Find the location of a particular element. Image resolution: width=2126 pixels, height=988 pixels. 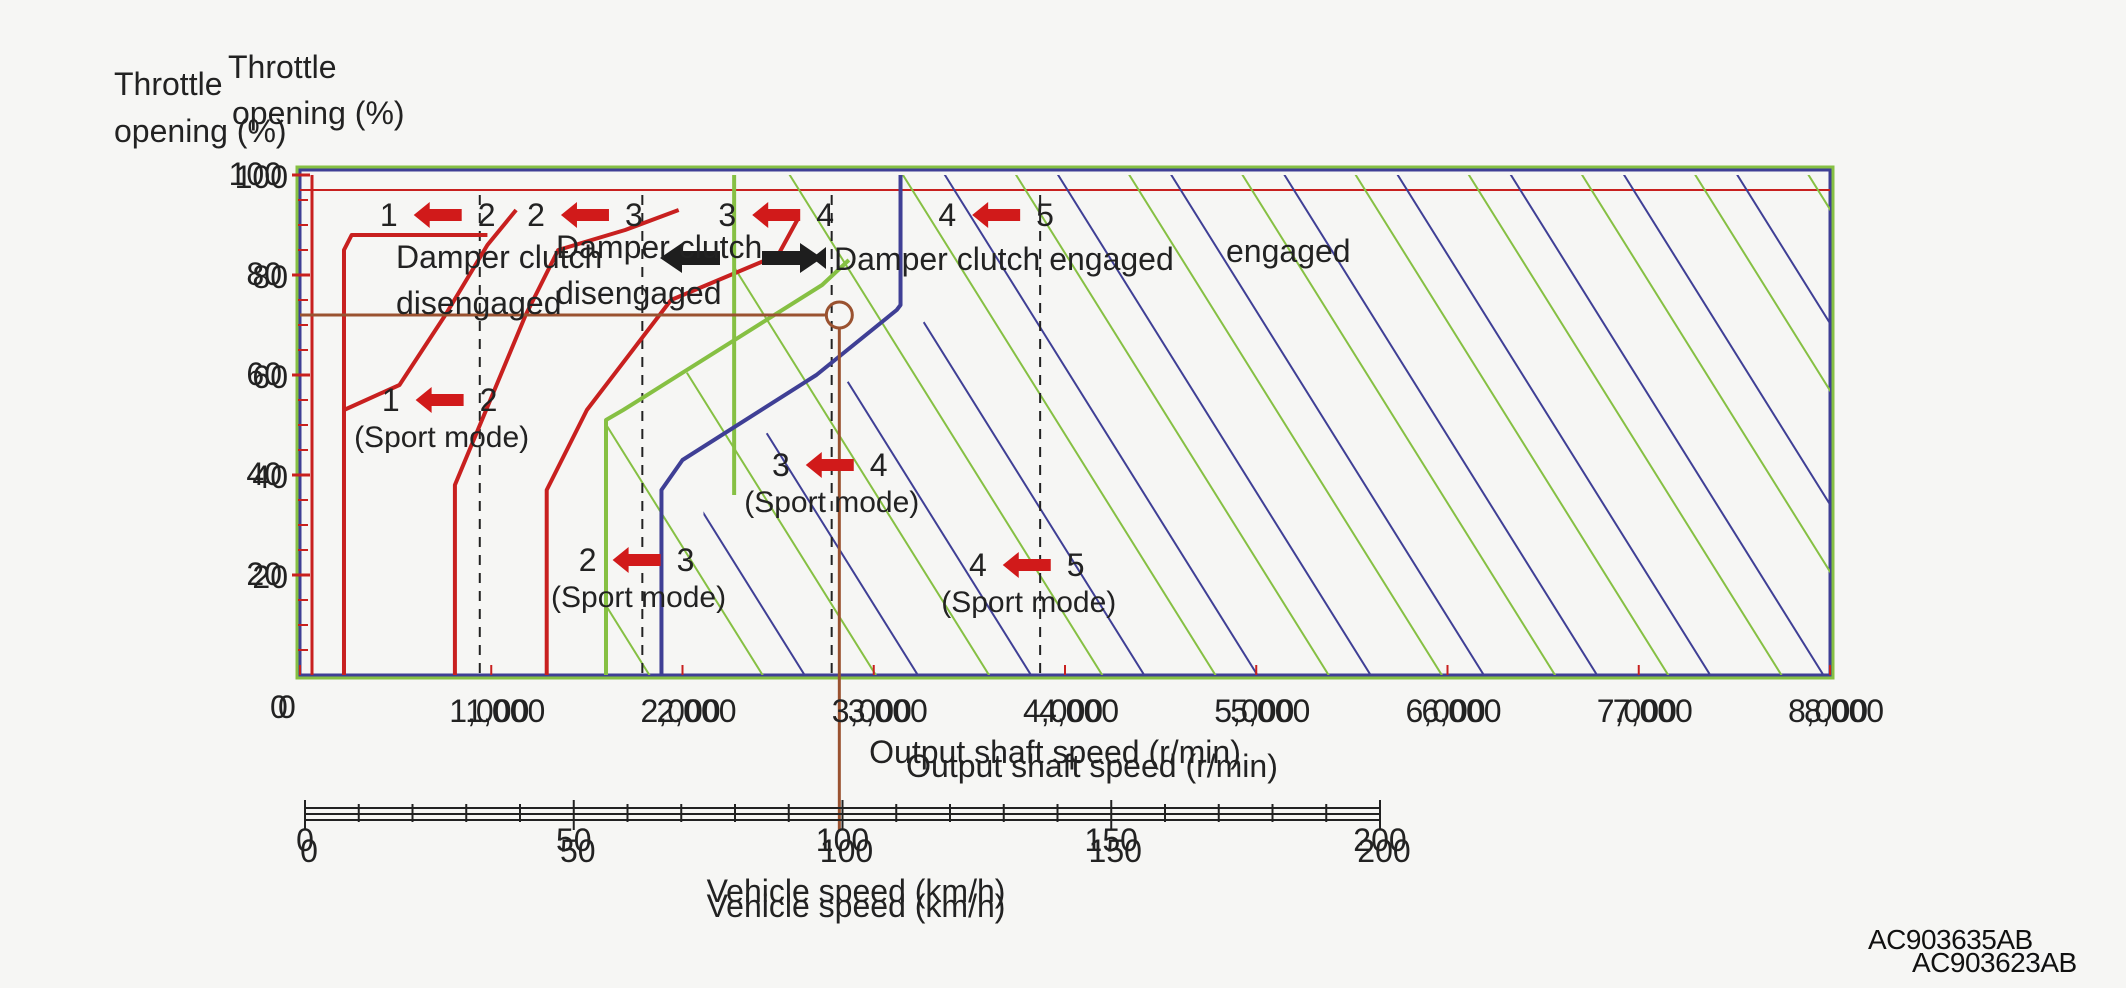

shift-to-label-3: 5 is located at coordinates (1045, 215).